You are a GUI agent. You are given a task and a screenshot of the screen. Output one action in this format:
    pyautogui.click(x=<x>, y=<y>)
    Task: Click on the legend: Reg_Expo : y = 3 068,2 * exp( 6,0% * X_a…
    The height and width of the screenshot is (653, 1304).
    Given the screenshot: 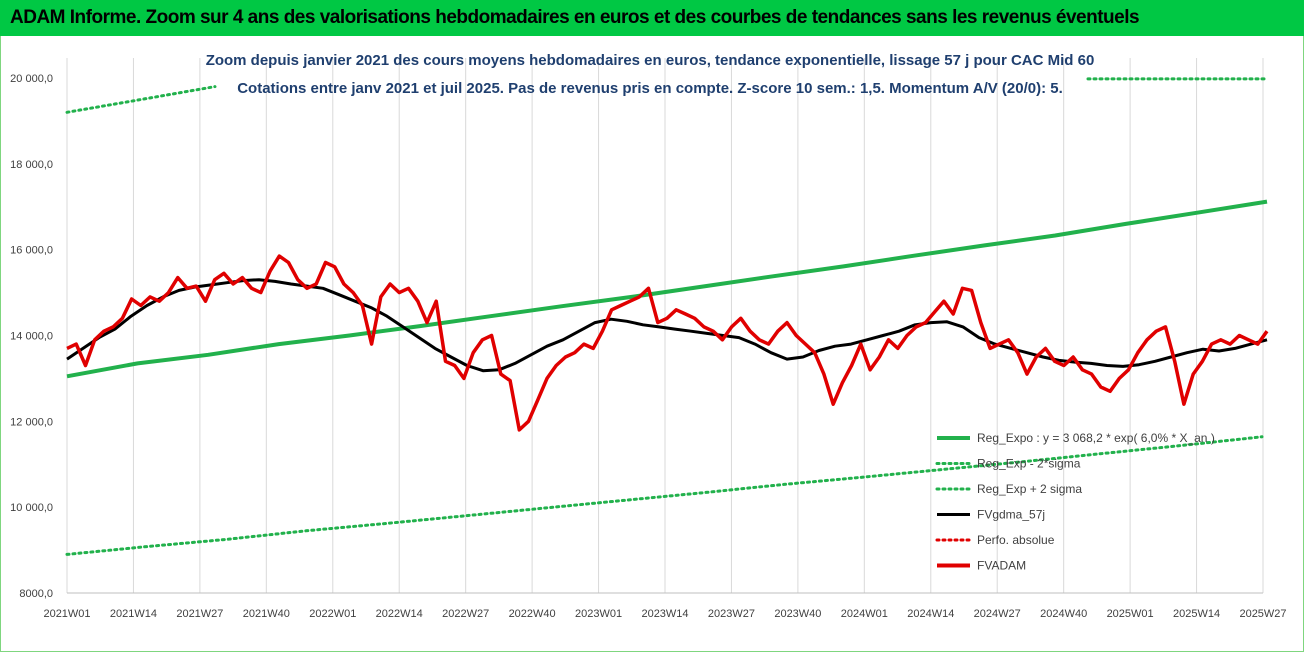 What is the action you would take?
    pyautogui.click(x=1075, y=502)
    